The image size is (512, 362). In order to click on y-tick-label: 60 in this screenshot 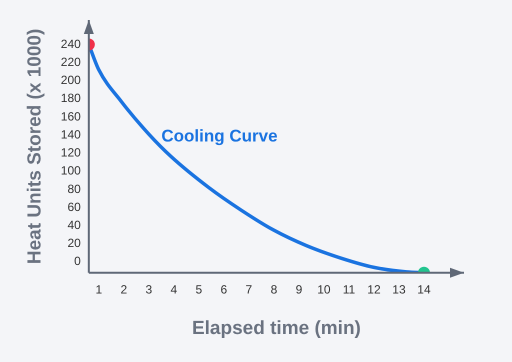, I will do `click(74, 207)`.